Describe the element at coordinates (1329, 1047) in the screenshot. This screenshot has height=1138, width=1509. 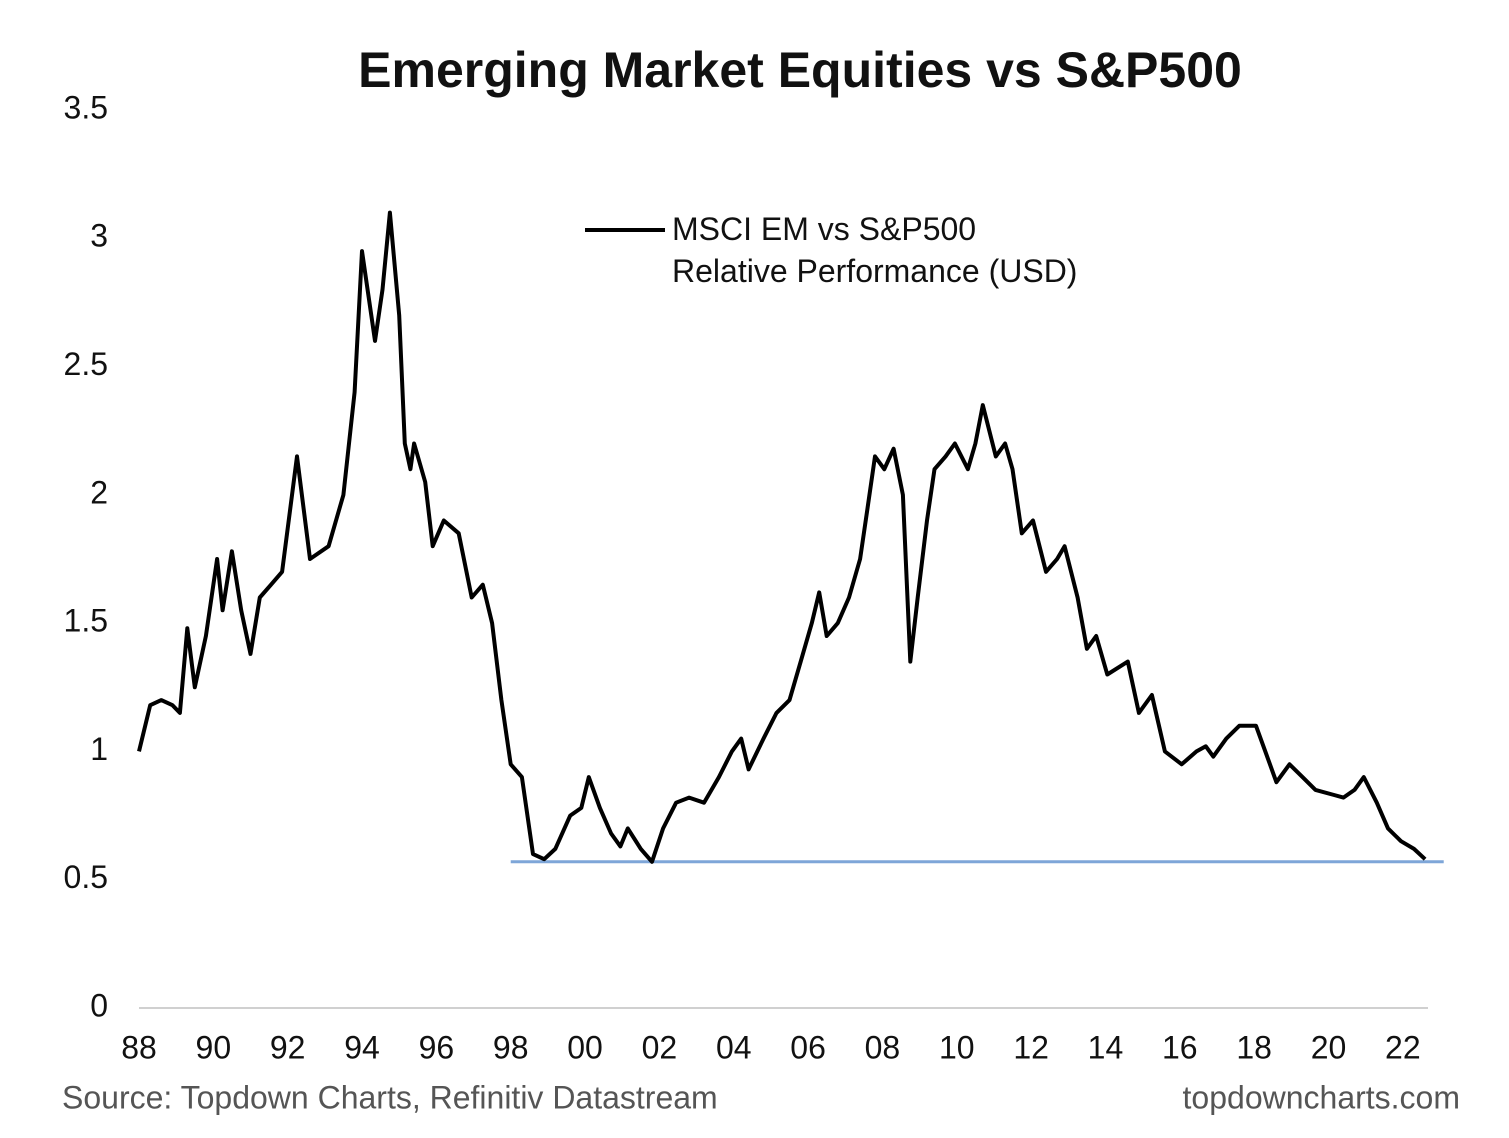
I see `x-tick-label: 20` at that location.